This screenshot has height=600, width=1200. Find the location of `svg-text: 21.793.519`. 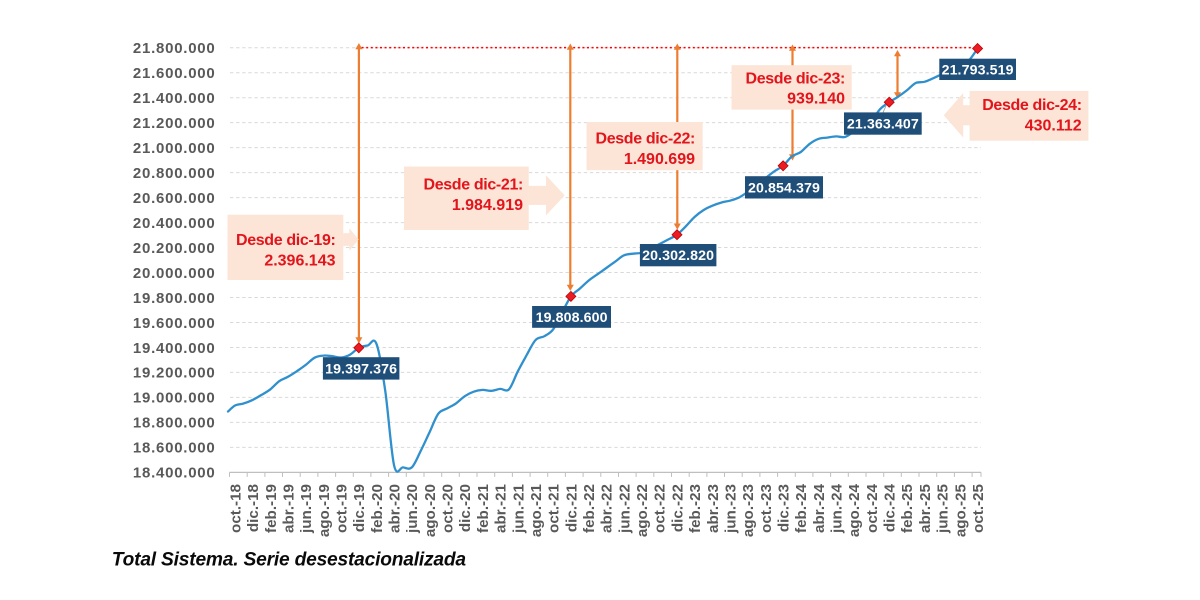

svg-text: 21.793.519 is located at coordinates (978, 71).